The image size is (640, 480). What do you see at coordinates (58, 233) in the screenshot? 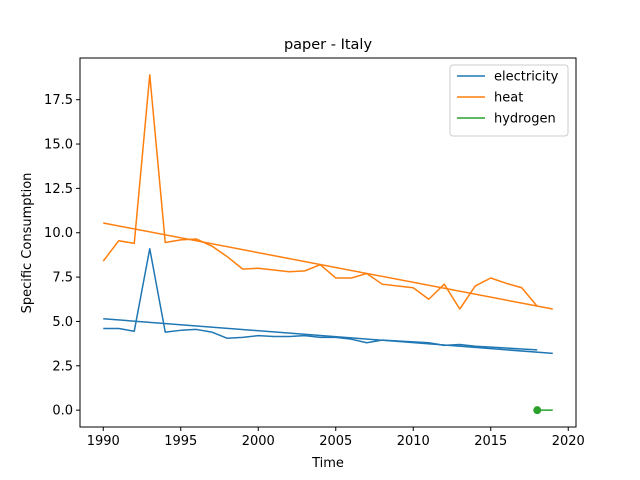
I see `y-tick-label: 10.0` at bounding box center [58, 233].